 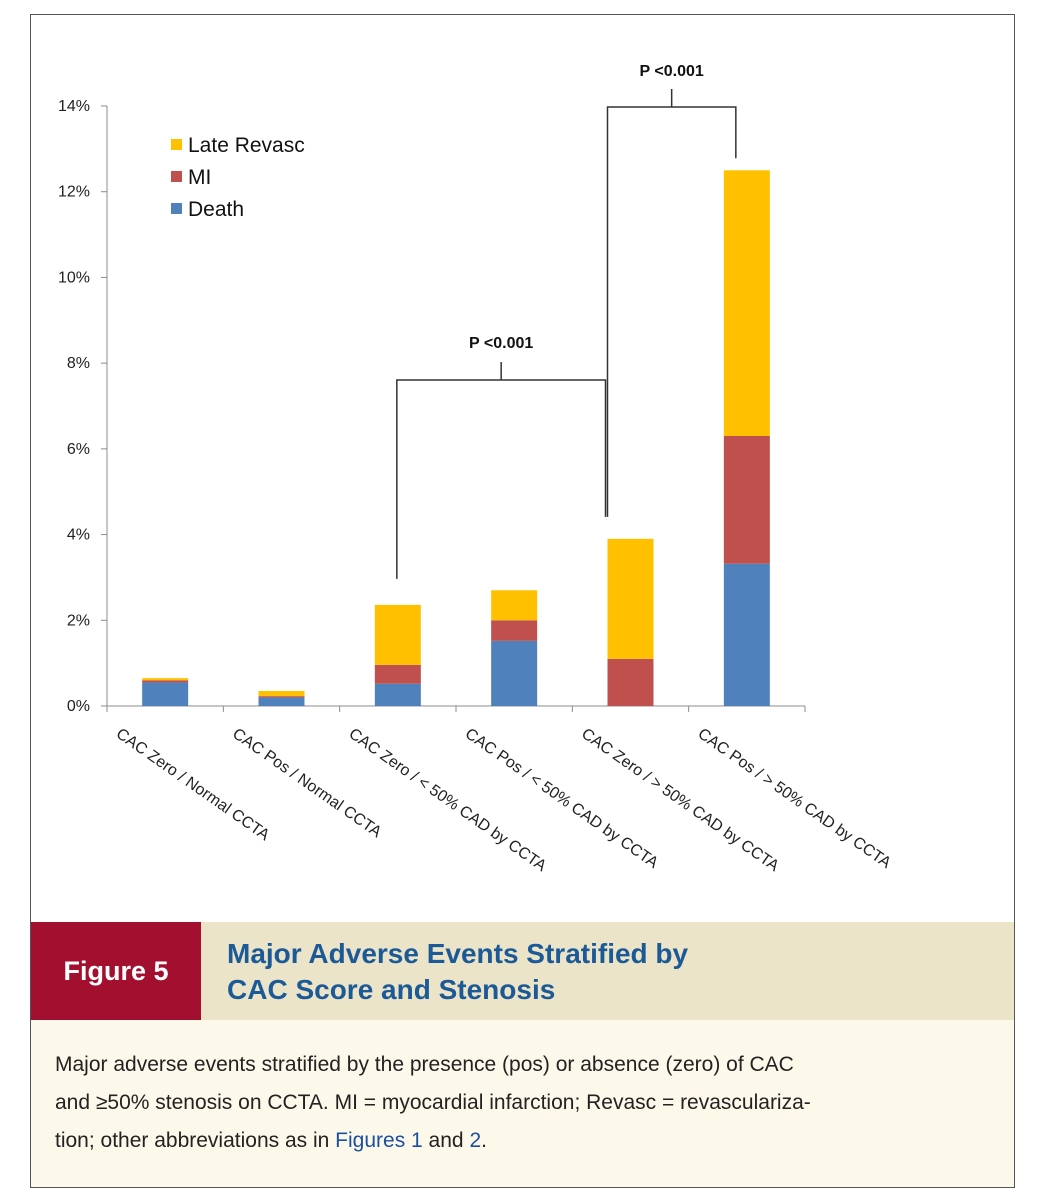 I want to click on significance-annotations: P <0.001 P <0.001, so click(x=566, y=321).